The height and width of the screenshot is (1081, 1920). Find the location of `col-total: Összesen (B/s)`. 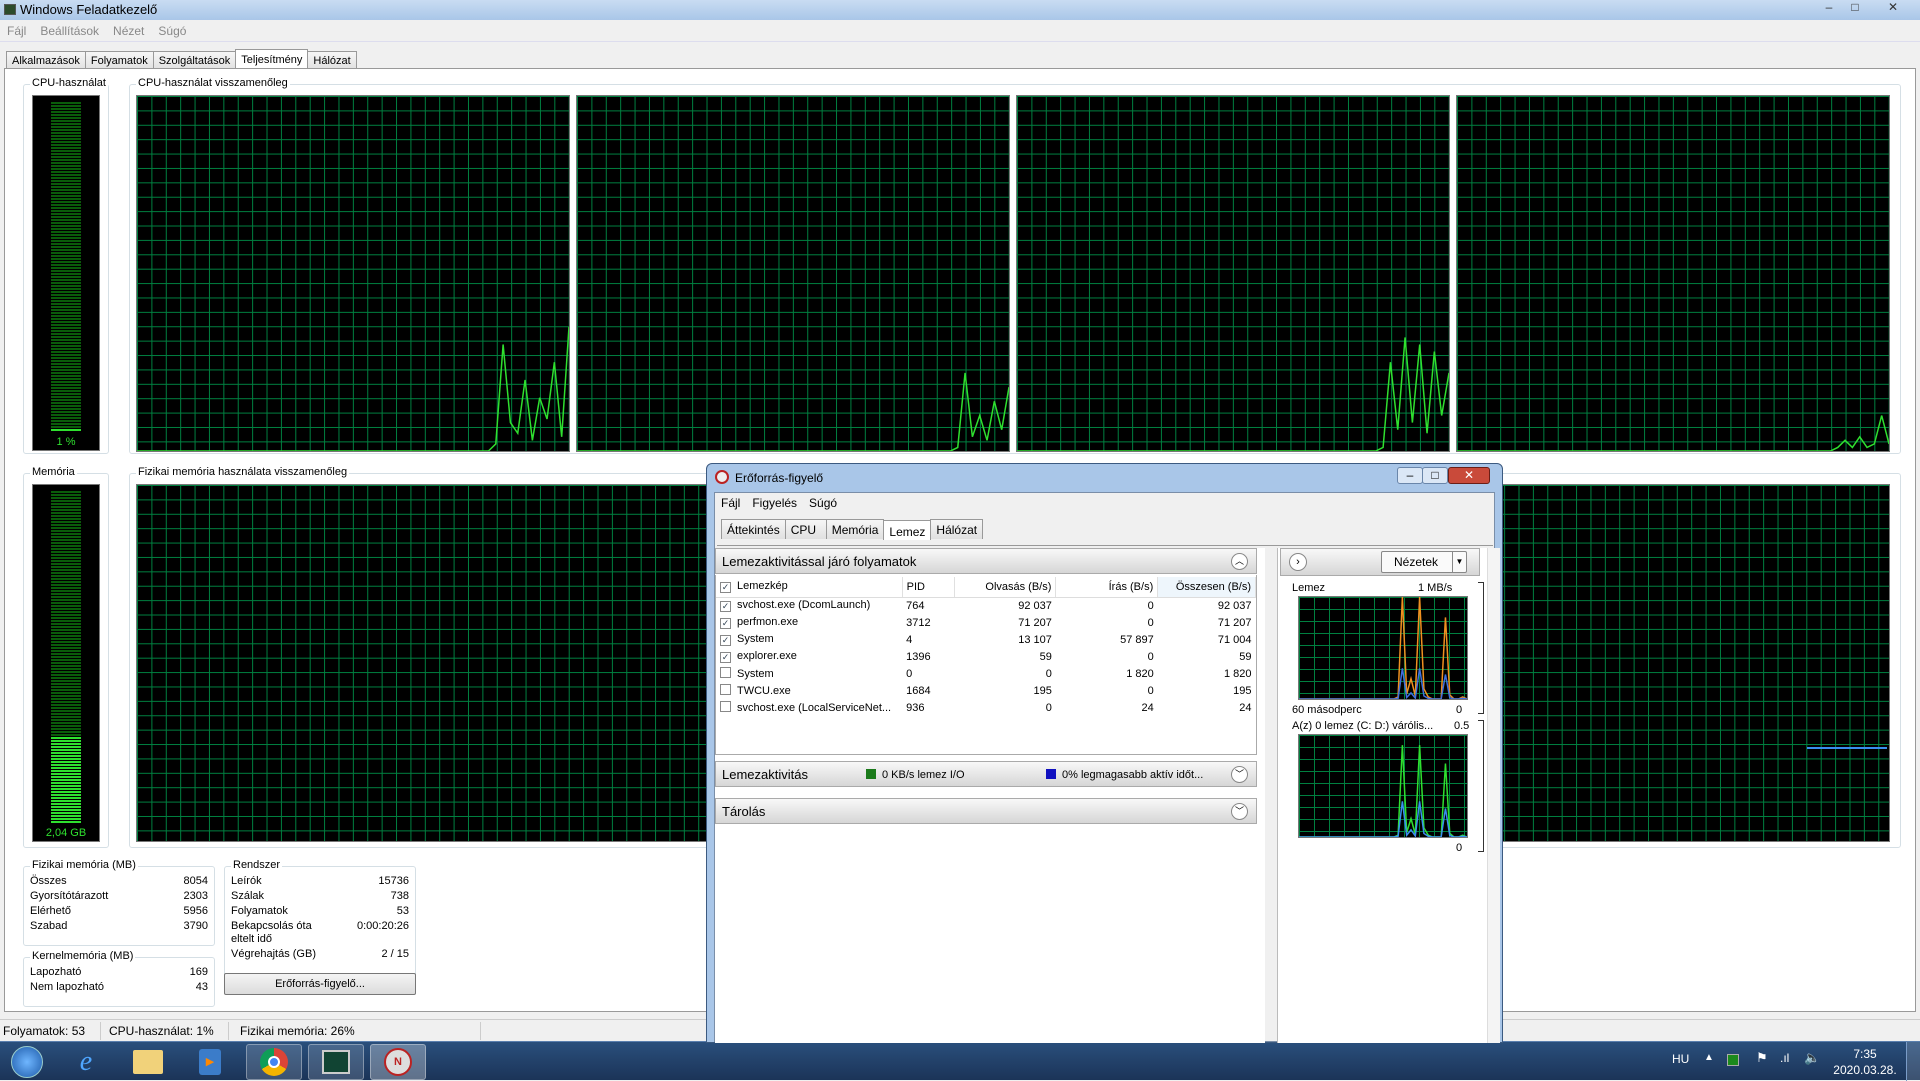

col-total: Összesen (B/s) is located at coordinates (1206, 587).